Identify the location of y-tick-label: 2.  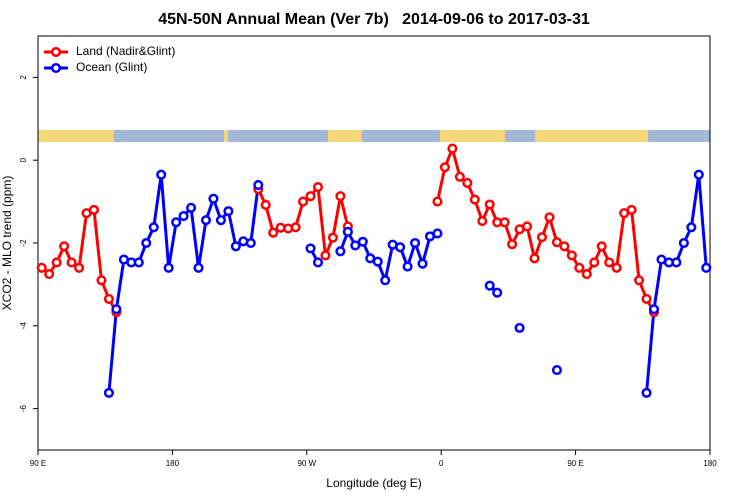
(23, 77).